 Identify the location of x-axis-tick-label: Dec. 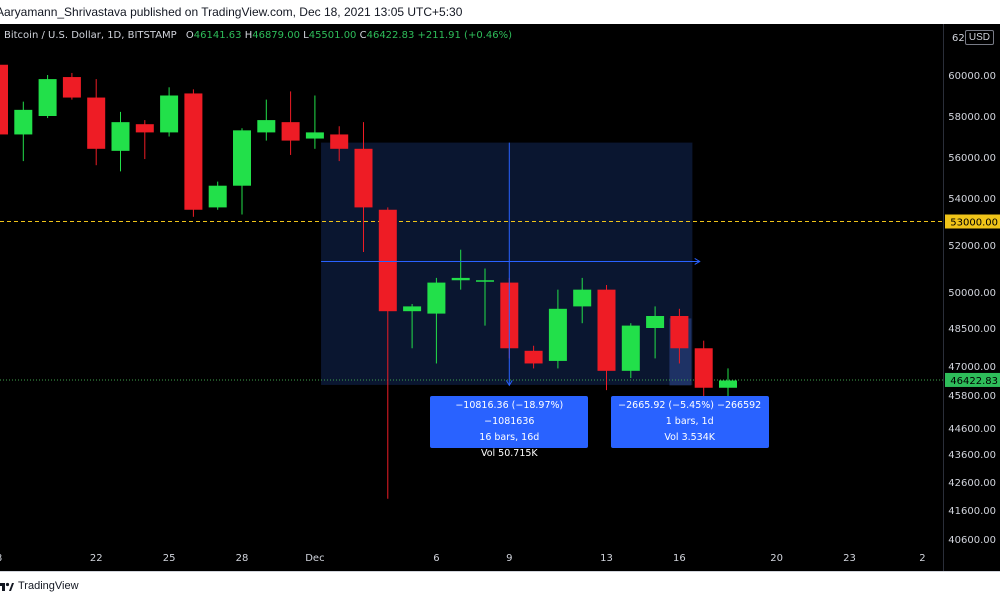
(314, 558).